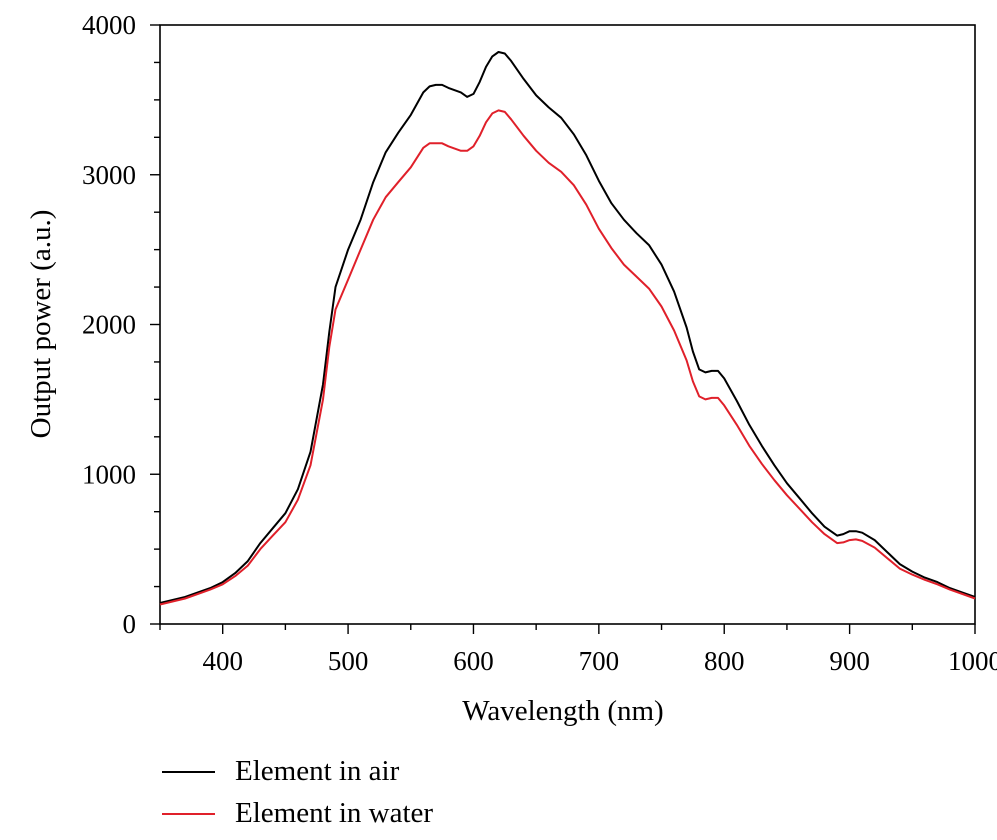  Describe the element at coordinates (317, 771) in the screenshot. I see `legend-label-element-in-air: Element in air` at that location.